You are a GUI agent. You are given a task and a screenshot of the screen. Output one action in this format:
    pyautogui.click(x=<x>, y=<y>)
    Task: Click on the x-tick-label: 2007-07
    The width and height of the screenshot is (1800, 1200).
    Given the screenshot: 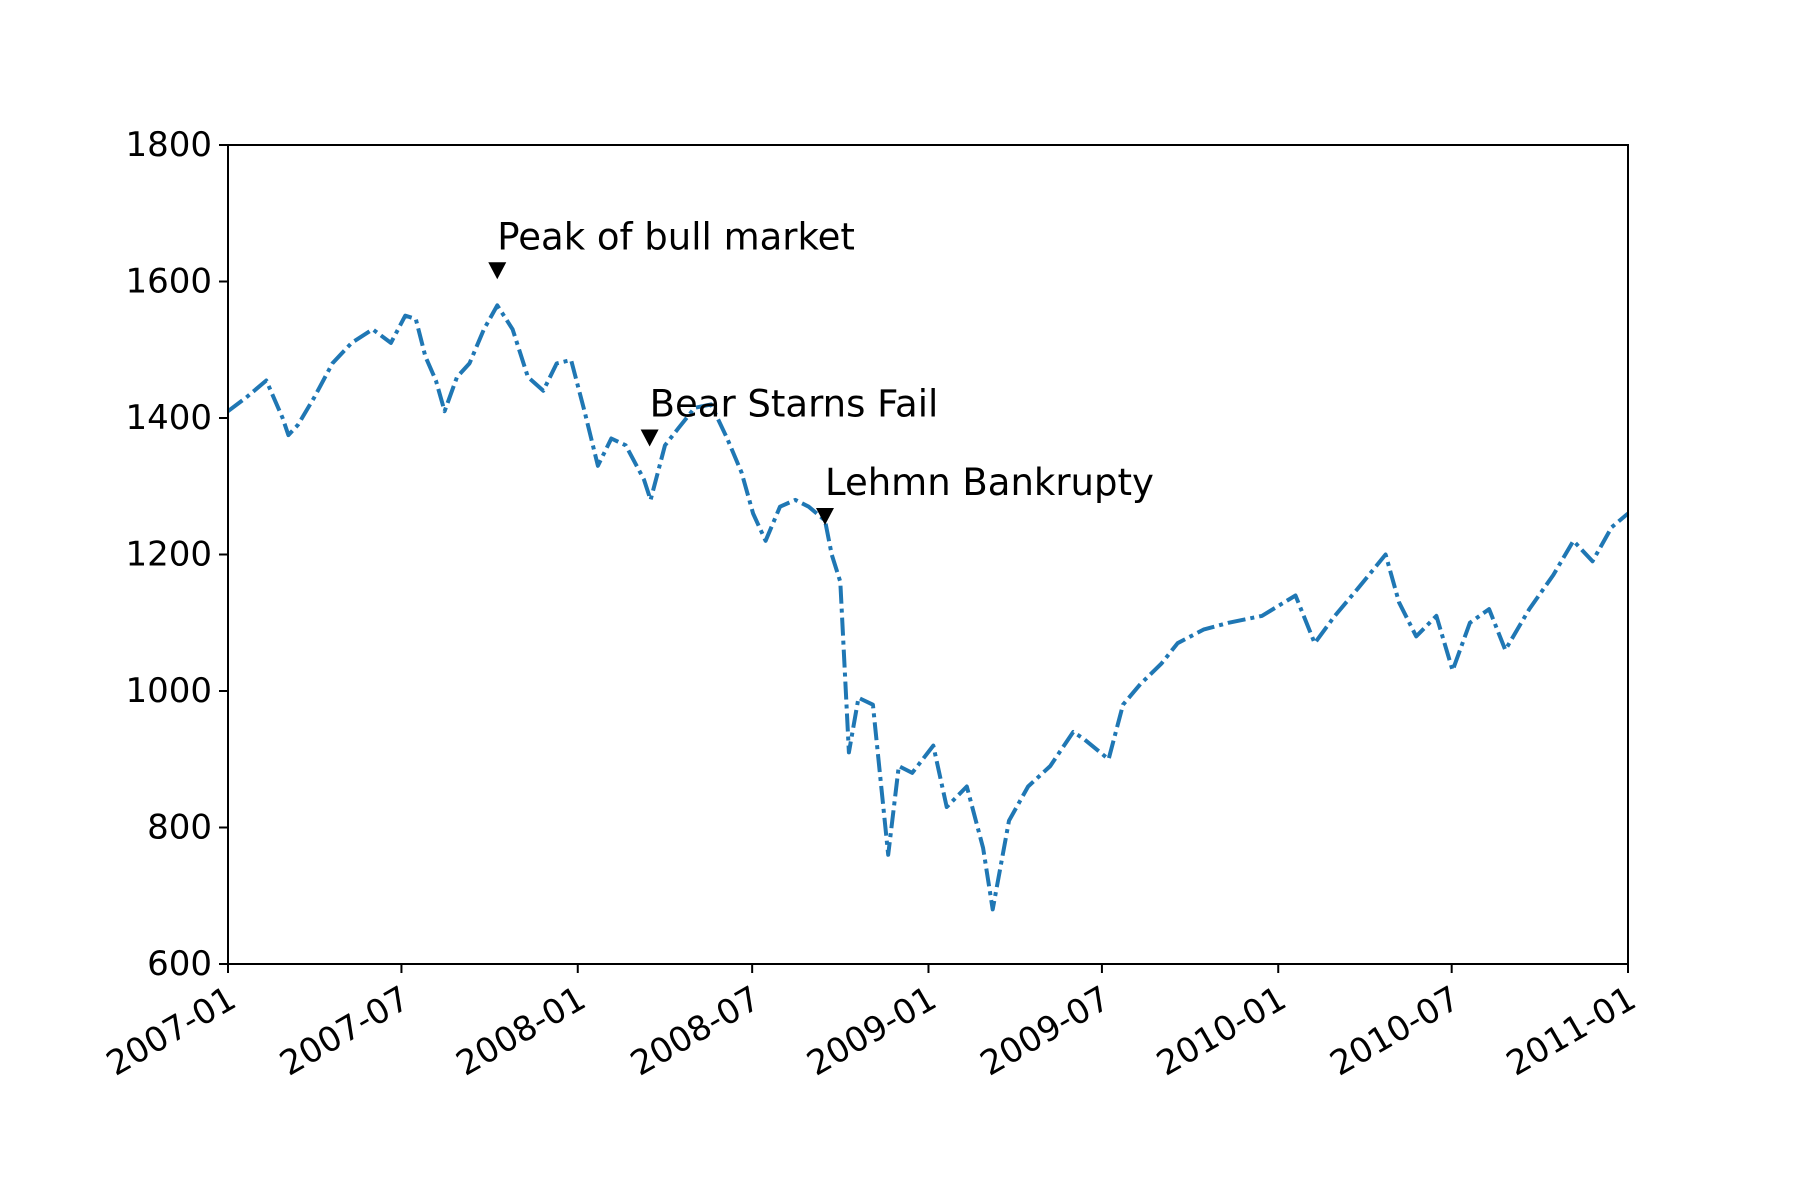 What is the action you would take?
    pyautogui.click(x=344, y=1032)
    